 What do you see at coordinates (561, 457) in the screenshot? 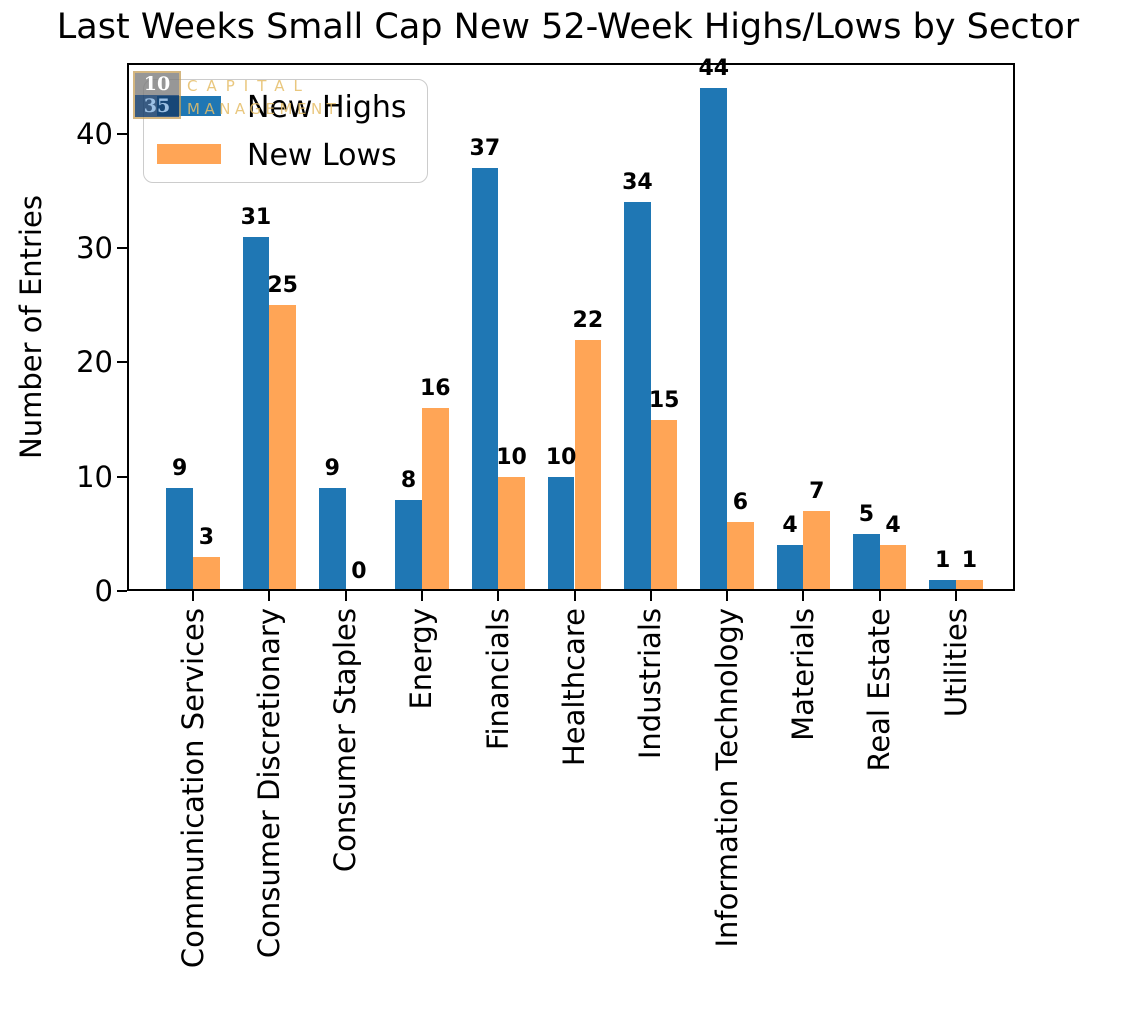
I see `bar-value-new-highs-5: 10` at bounding box center [561, 457].